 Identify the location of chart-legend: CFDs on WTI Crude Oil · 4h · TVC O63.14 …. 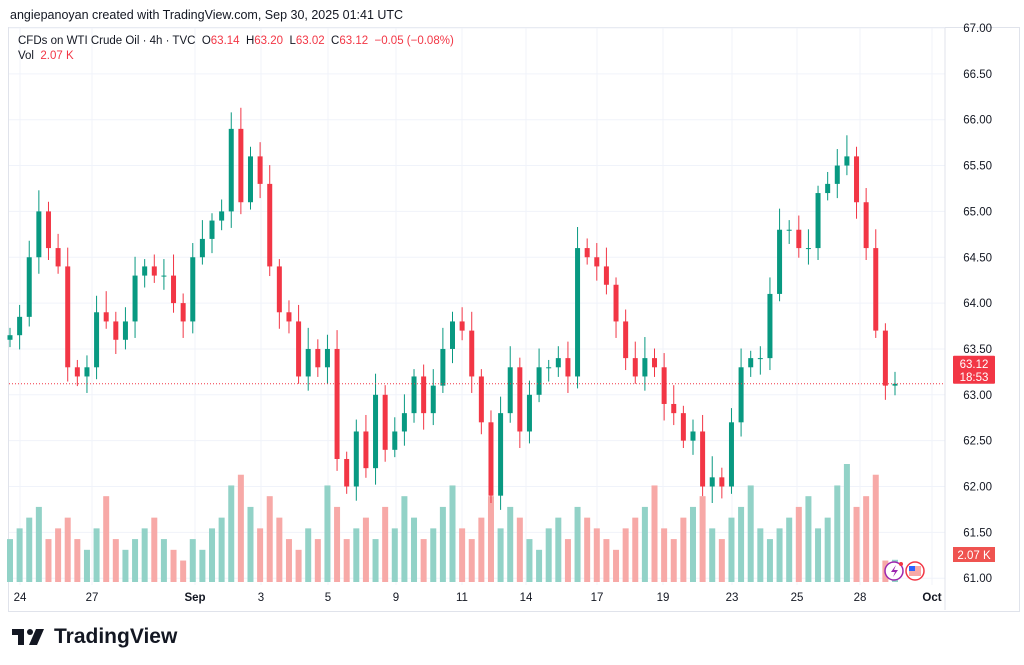
(236, 49).